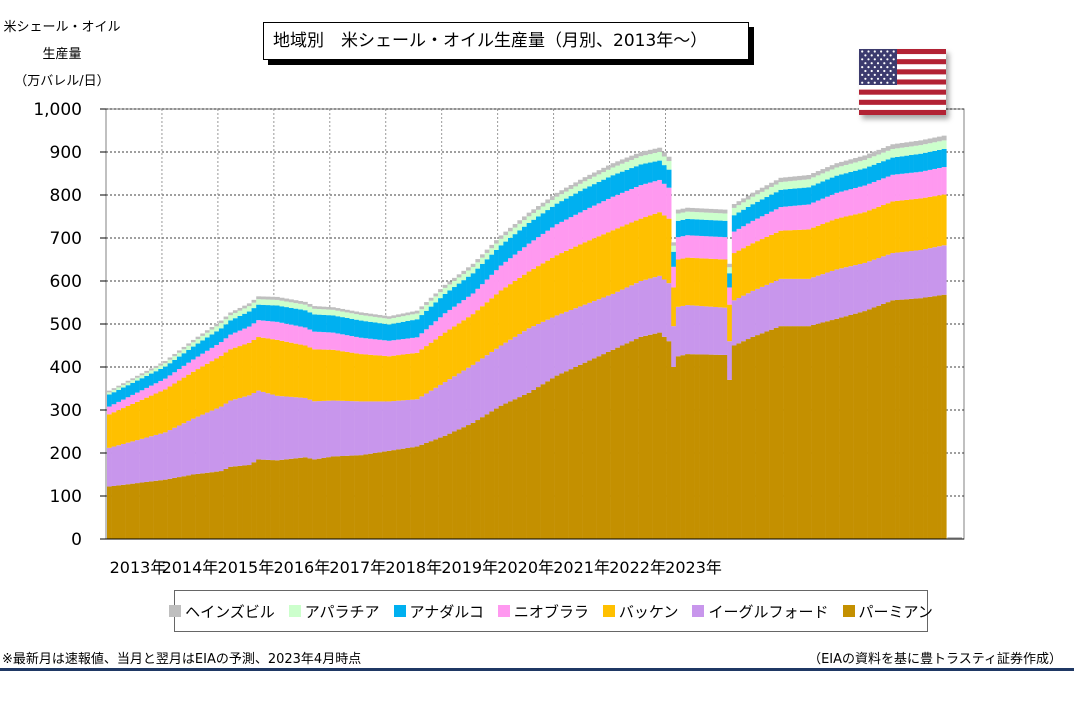  Describe the element at coordinates (640, 611) in the screenshot. I see `legend-entry: バッケン` at that location.